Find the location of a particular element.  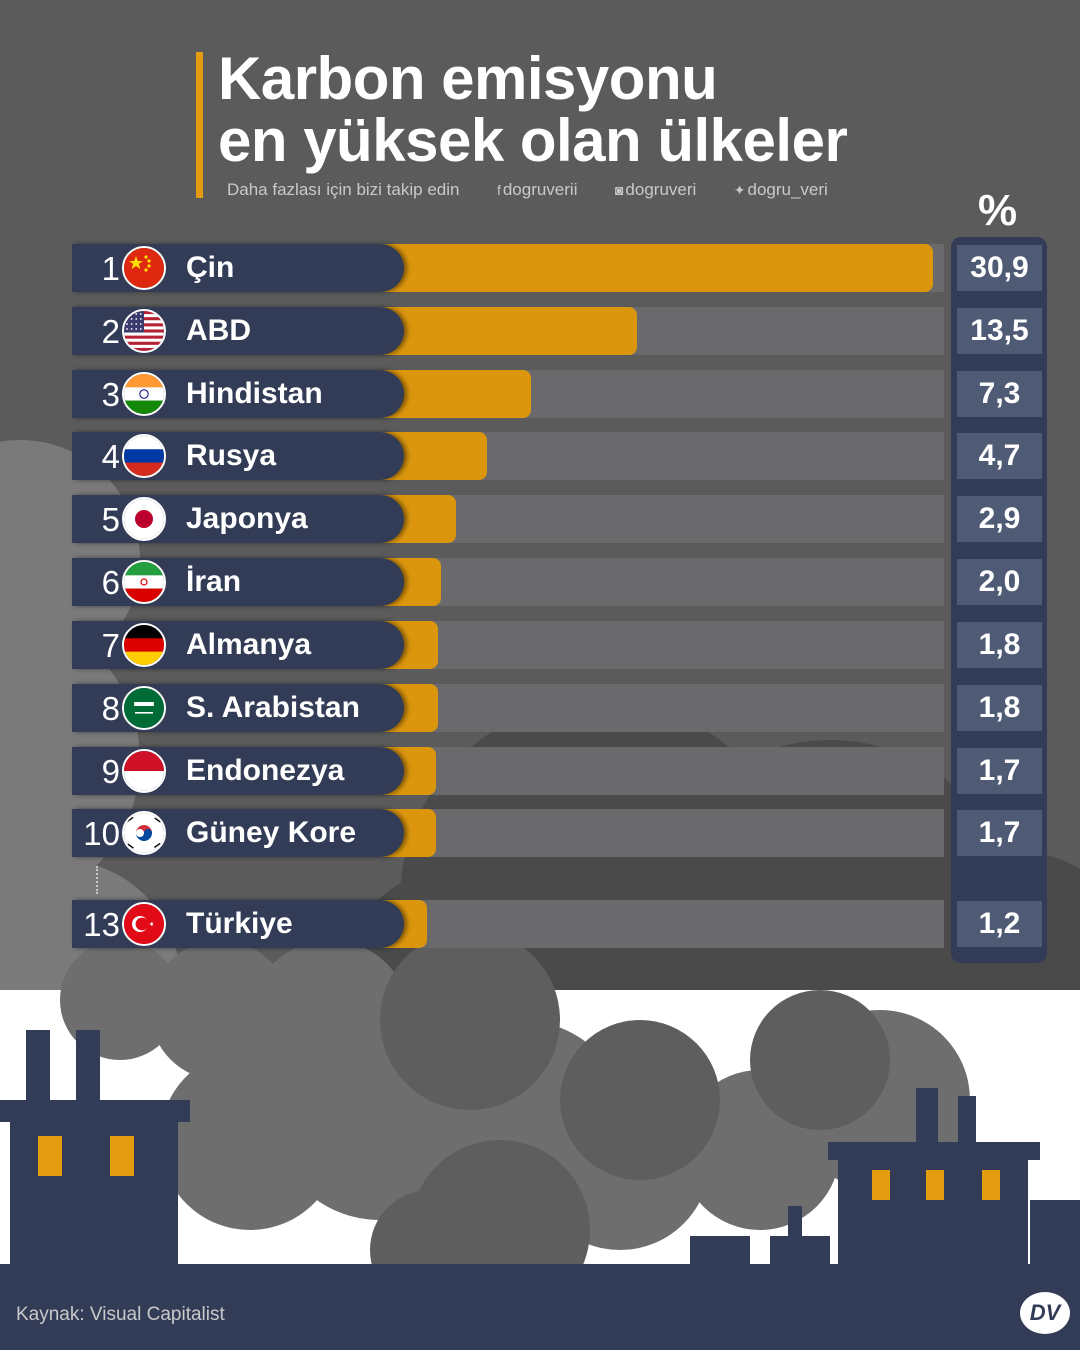

twitter-handle: dogru_veri is located at coordinates (787, 189).